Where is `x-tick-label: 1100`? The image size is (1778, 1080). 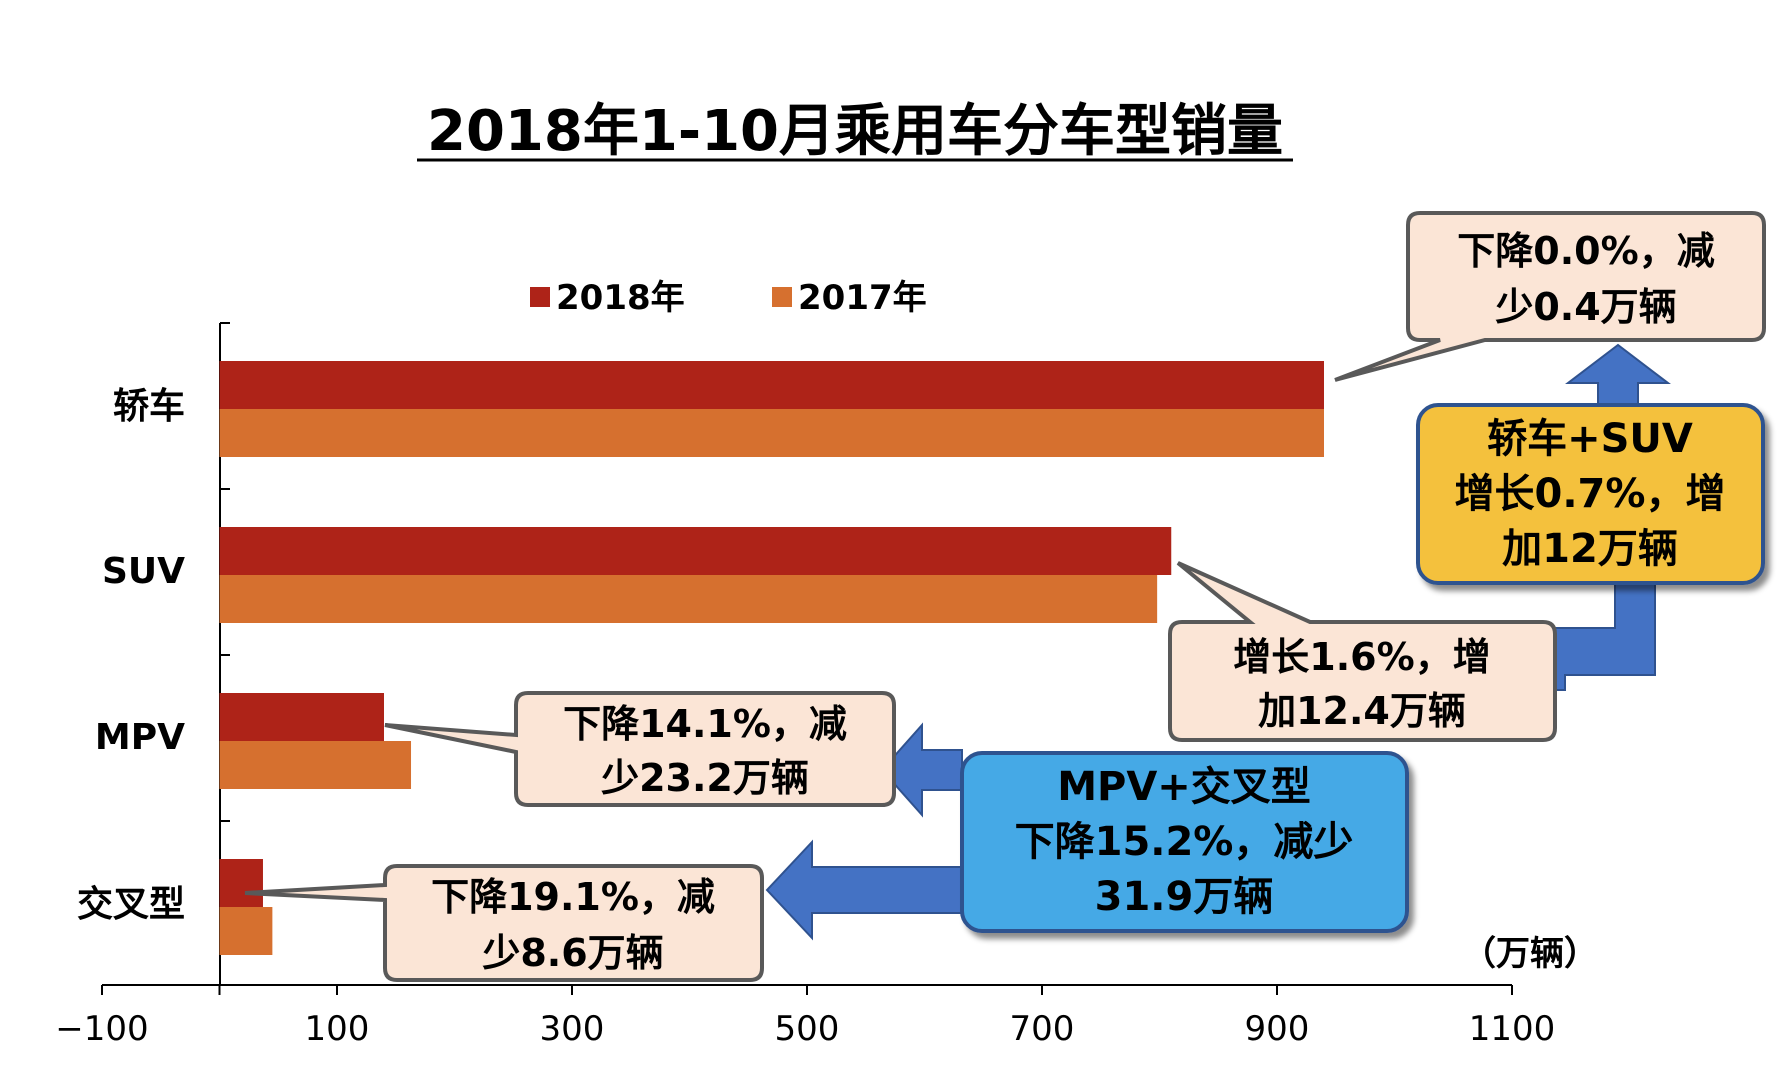 x-tick-label: 1100 is located at coordinates (1512, 1029).